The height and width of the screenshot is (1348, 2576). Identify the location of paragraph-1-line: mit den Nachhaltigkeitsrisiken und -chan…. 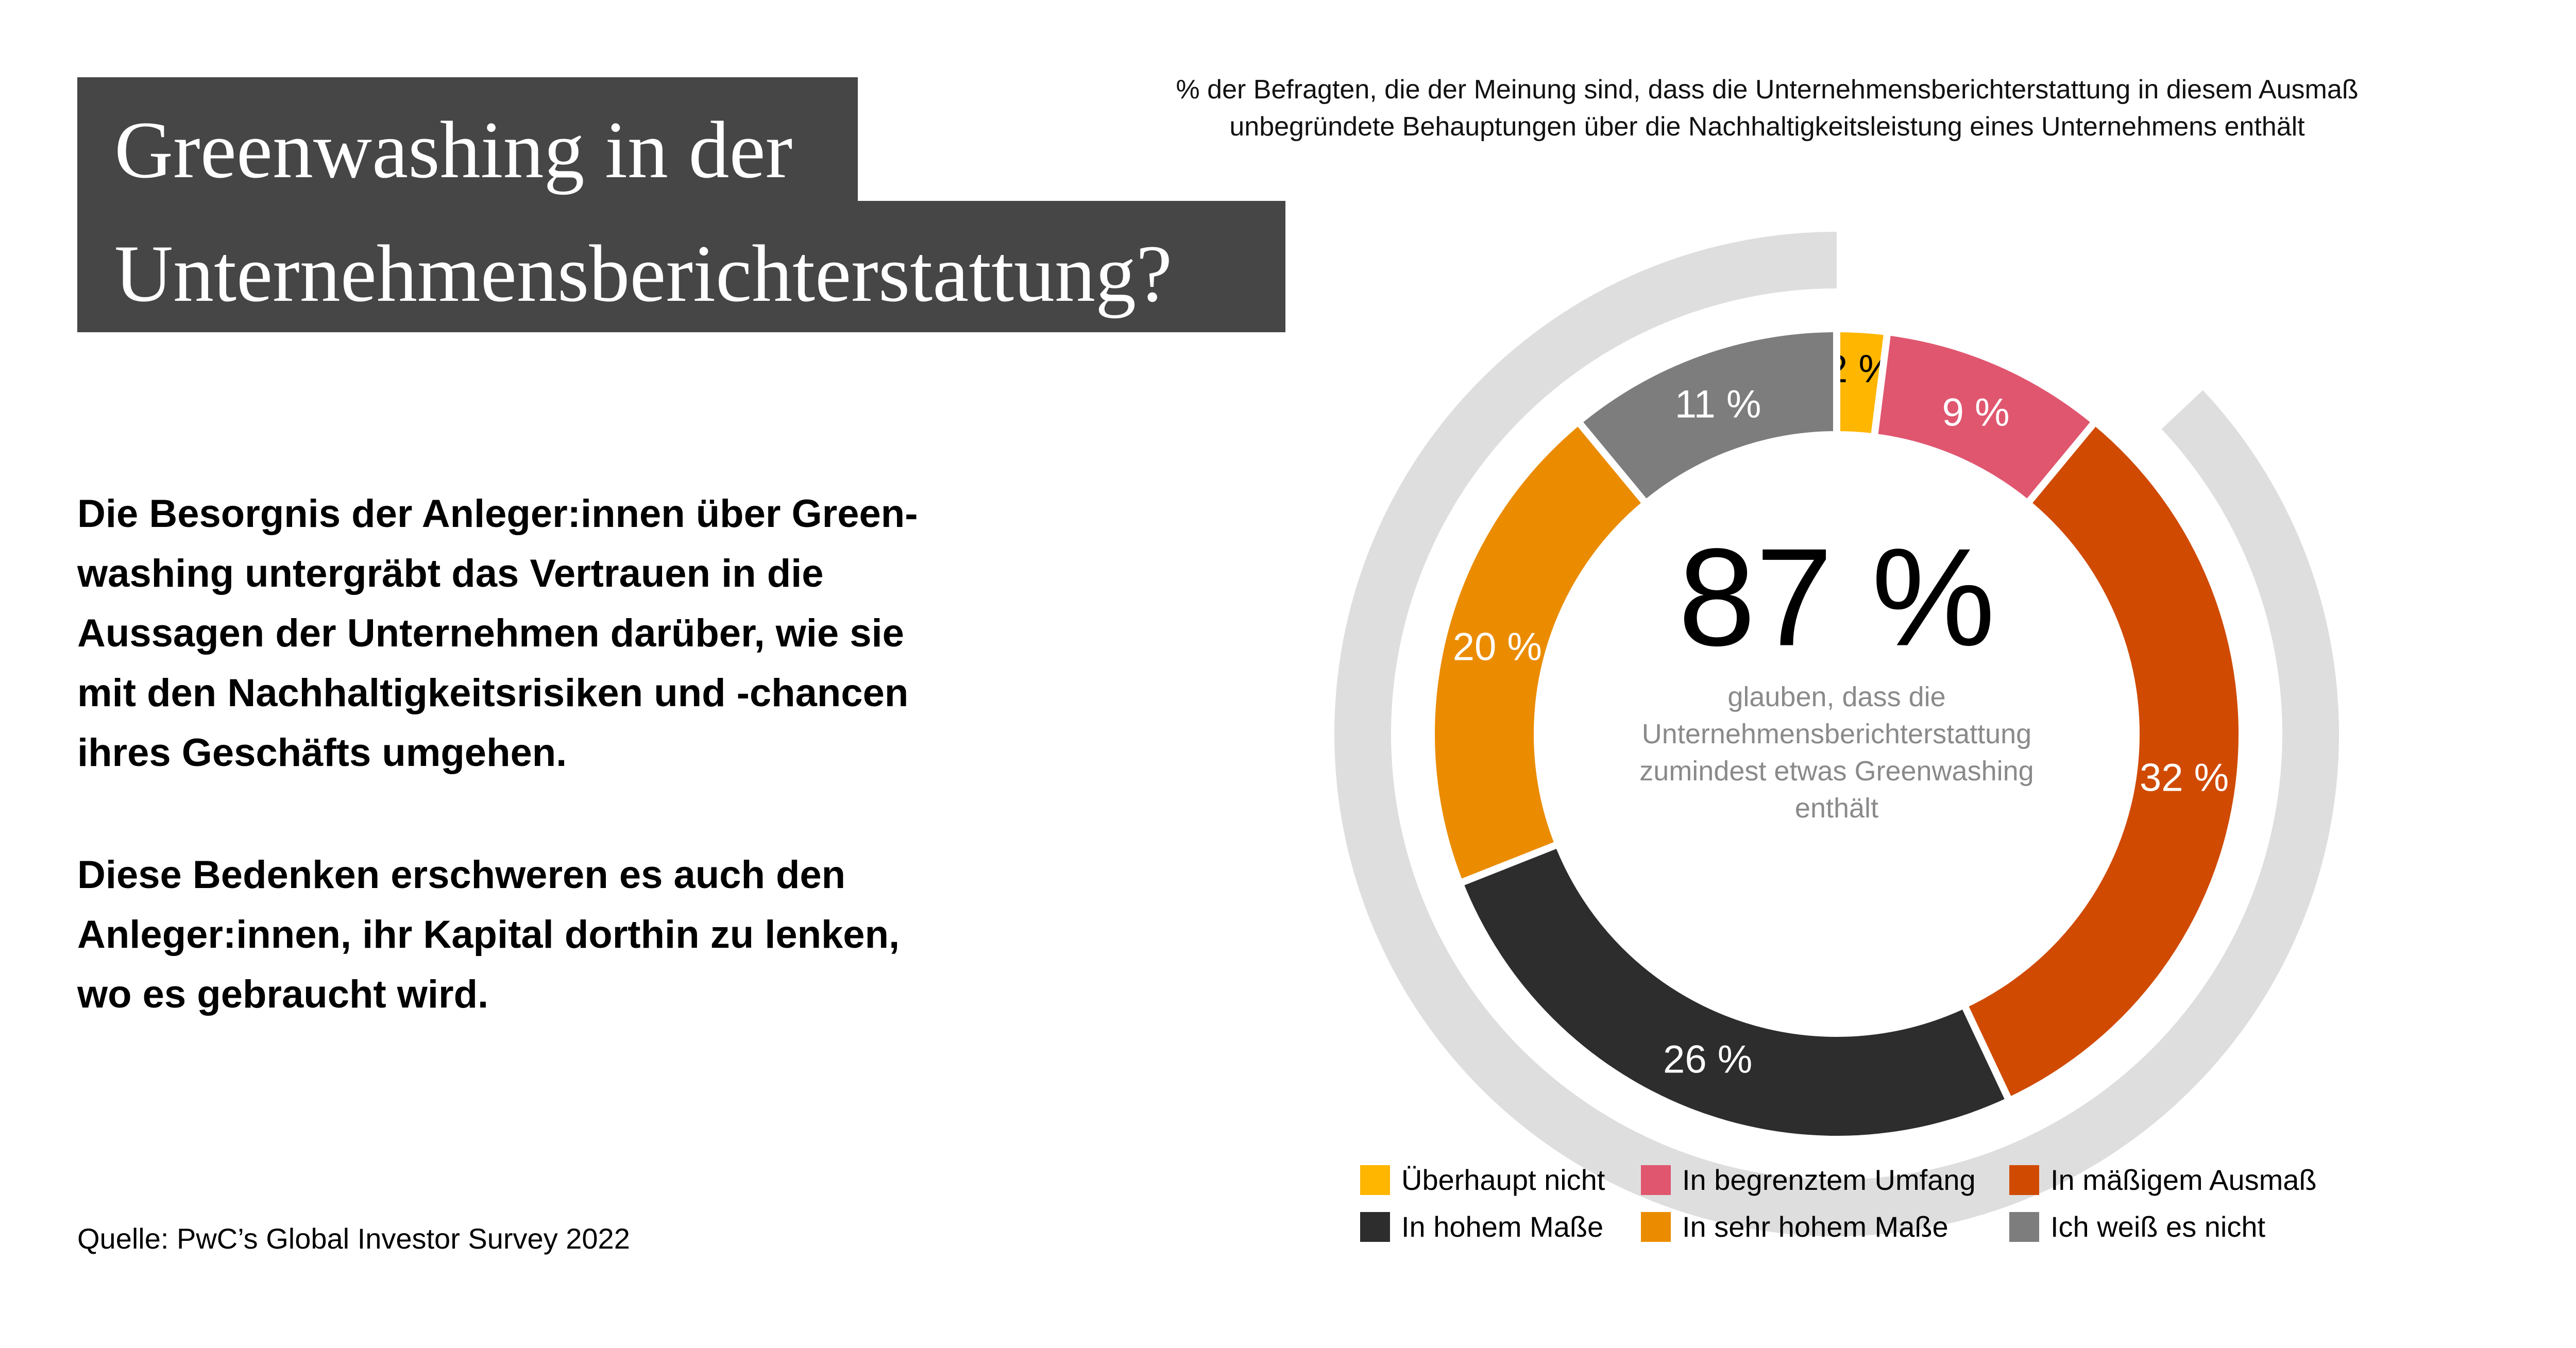
(493, 693).